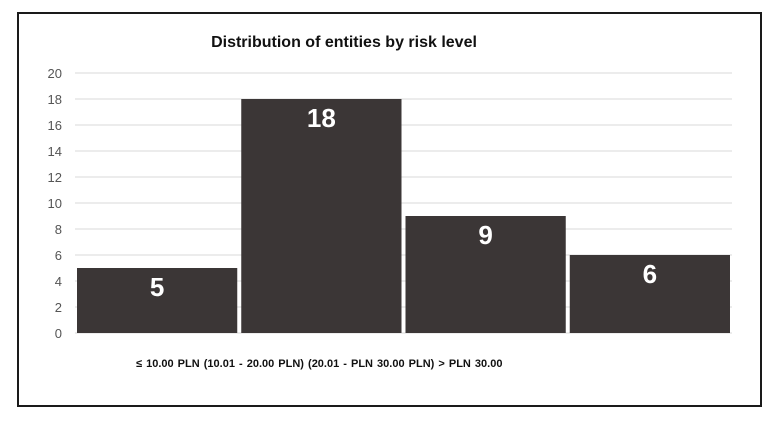 This screenshot has width=784, height=421. What do you see at coordinates (58, 229) in the screenshot?
I see `y-tick-label-8: 8` at bounding box center [58, 229].